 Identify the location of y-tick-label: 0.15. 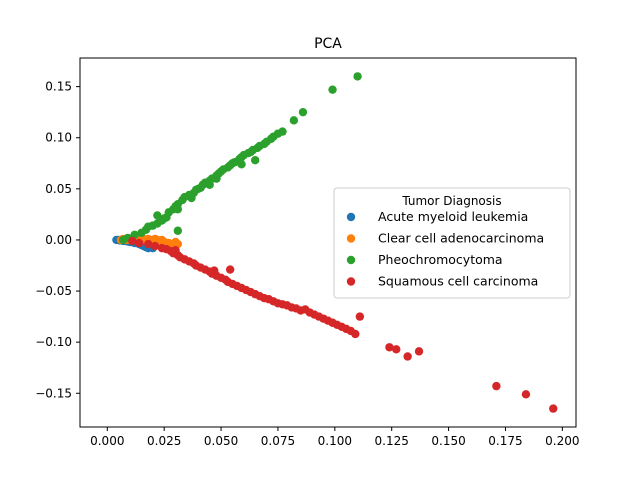
(58, 87).